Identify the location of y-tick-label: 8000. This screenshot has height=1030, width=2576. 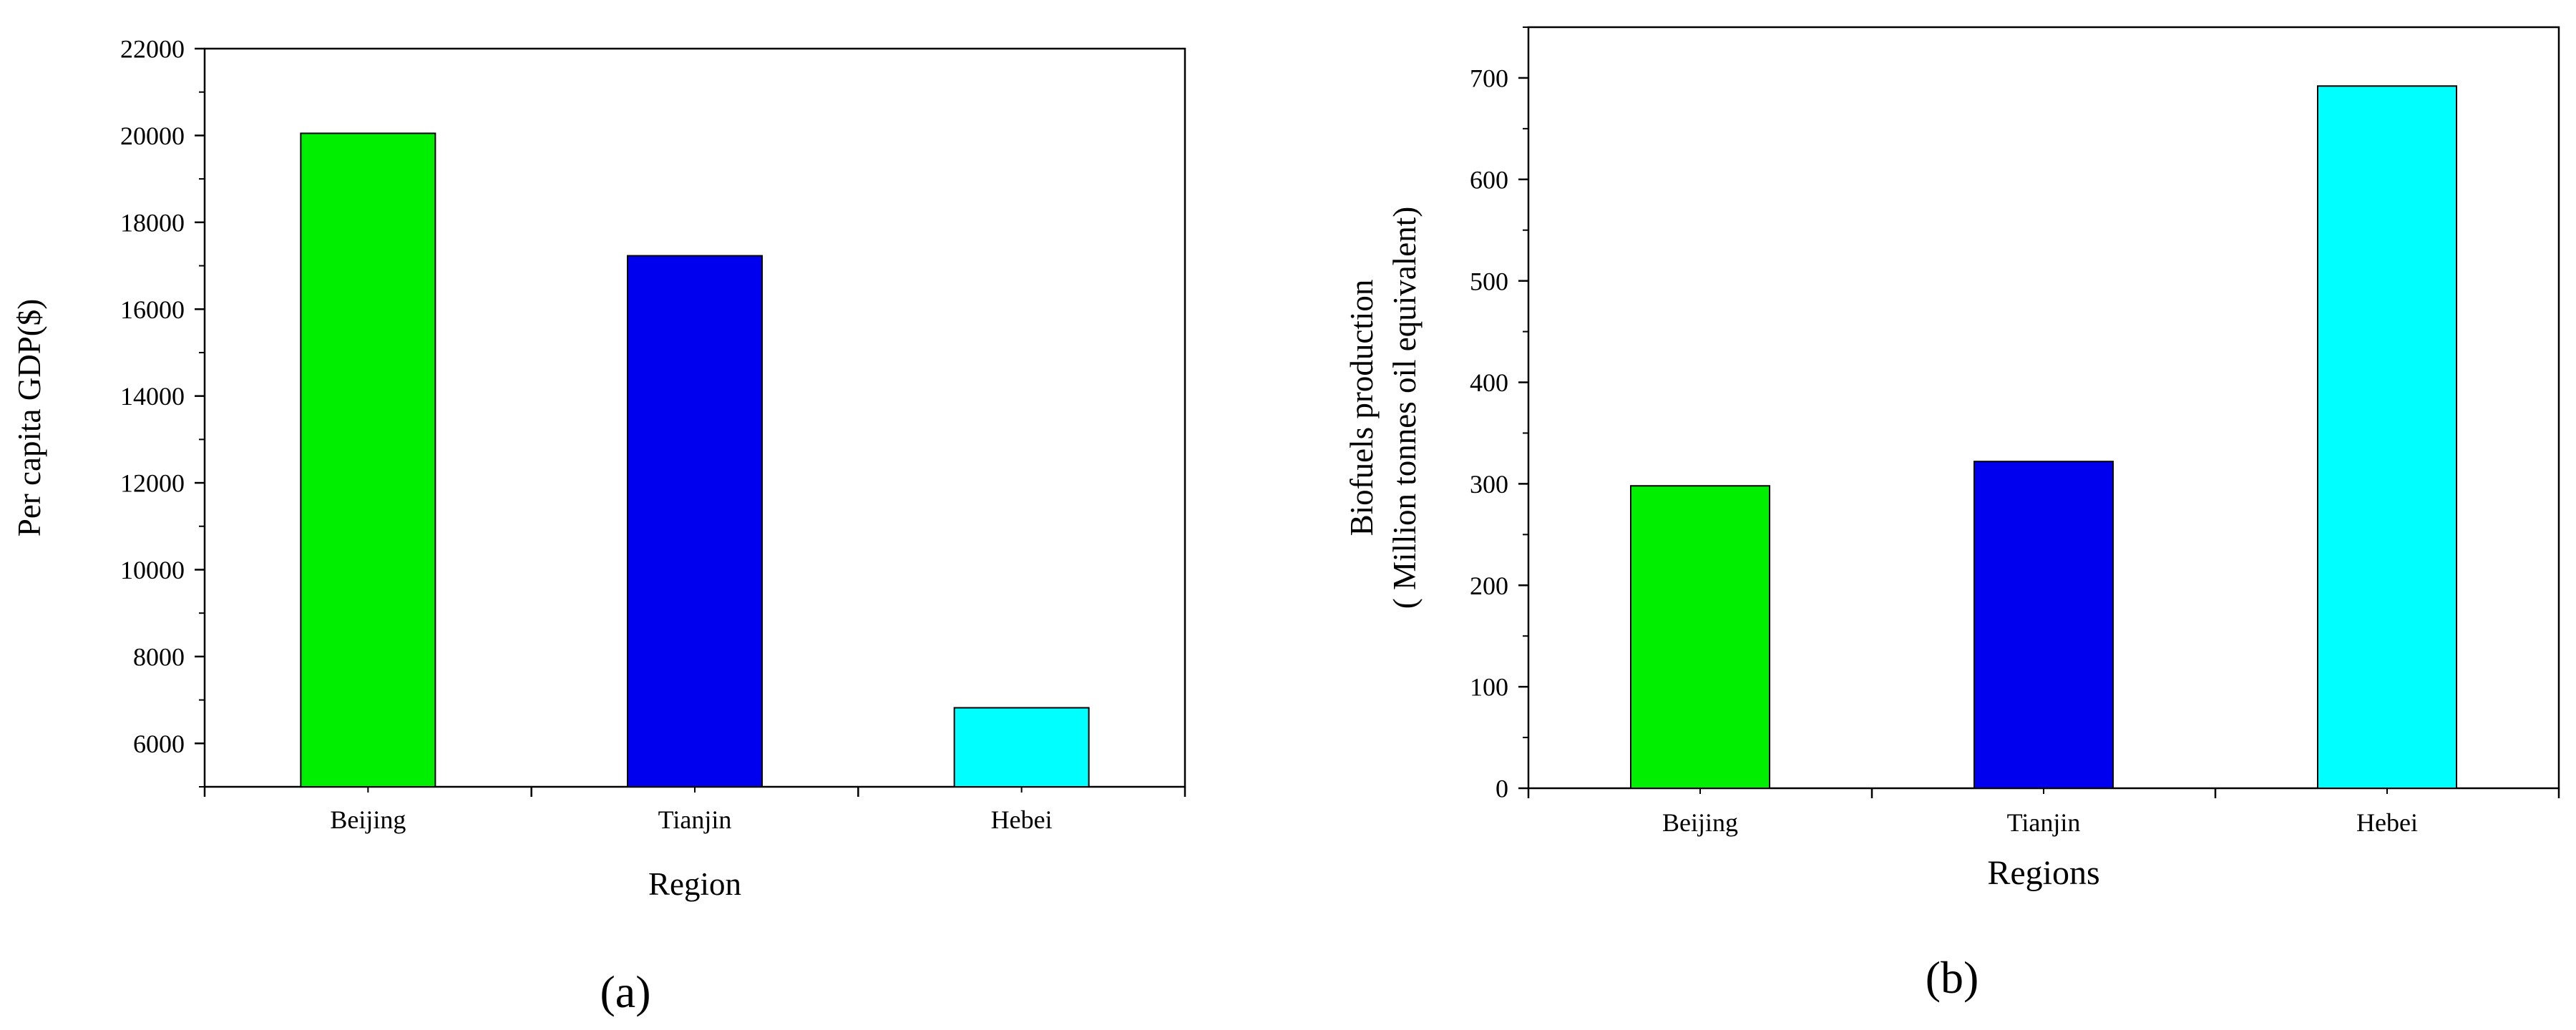
(159, 656).